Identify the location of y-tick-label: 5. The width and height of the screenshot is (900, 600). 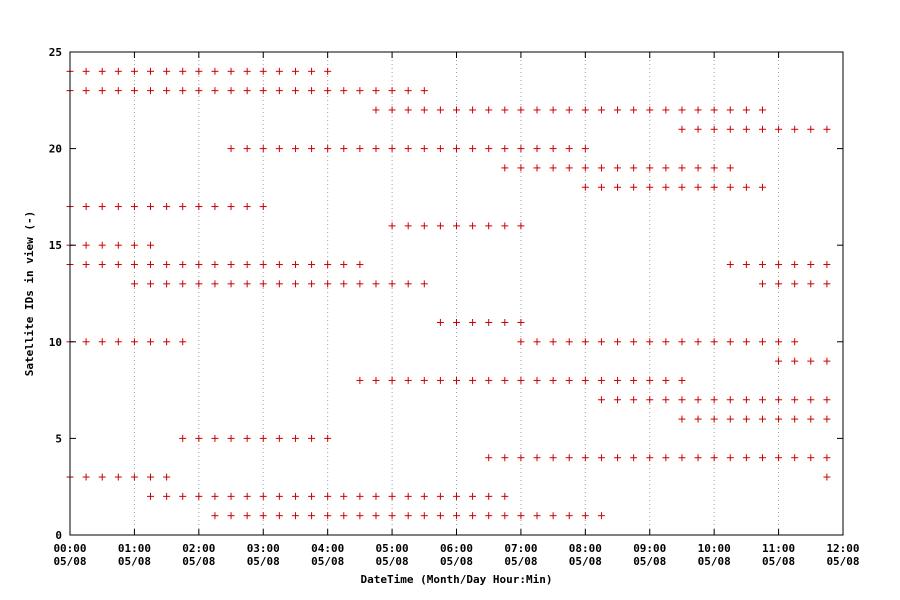
(58, 438).